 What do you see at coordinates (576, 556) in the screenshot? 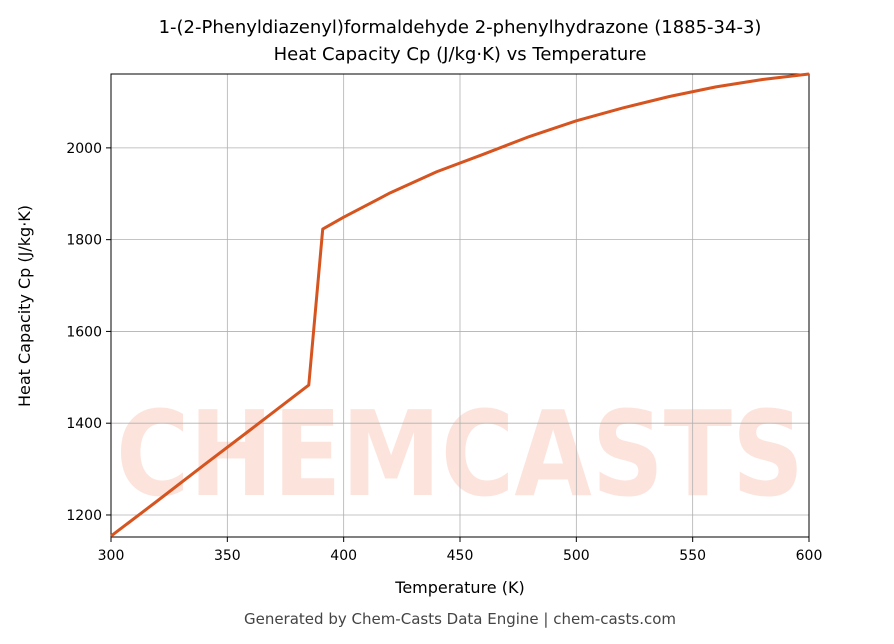
I see `x-tick-label: 500` at bounding box center [576, 556].